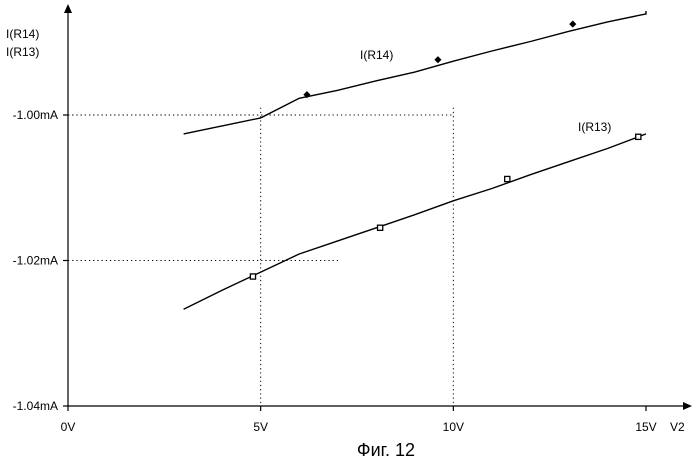  I want to click on y-axis-title-line-1: I(R14), so click(22, 34).